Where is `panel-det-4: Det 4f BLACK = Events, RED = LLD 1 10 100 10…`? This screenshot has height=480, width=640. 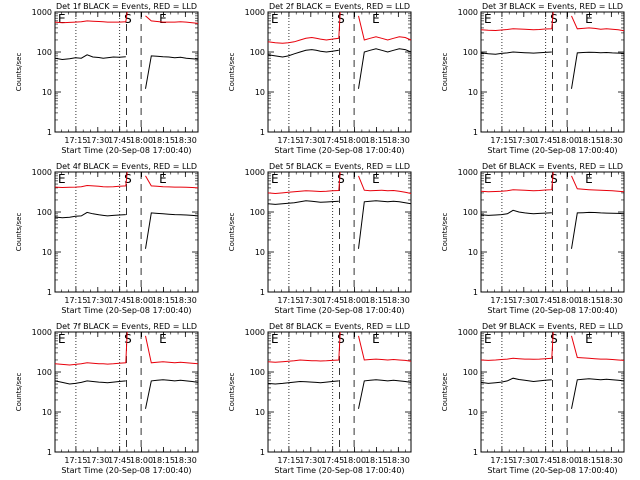 panel-det-4: Det 4f BLACK = Events, RED = LLD 1 10 100 10… is located at coordinates (107, 238).